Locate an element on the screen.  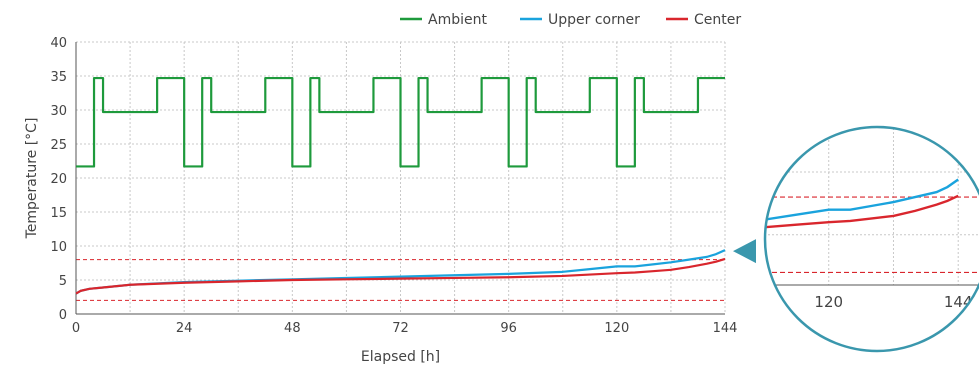
zoom-x-tick-label: 120 is located at coordinates (828, 302).